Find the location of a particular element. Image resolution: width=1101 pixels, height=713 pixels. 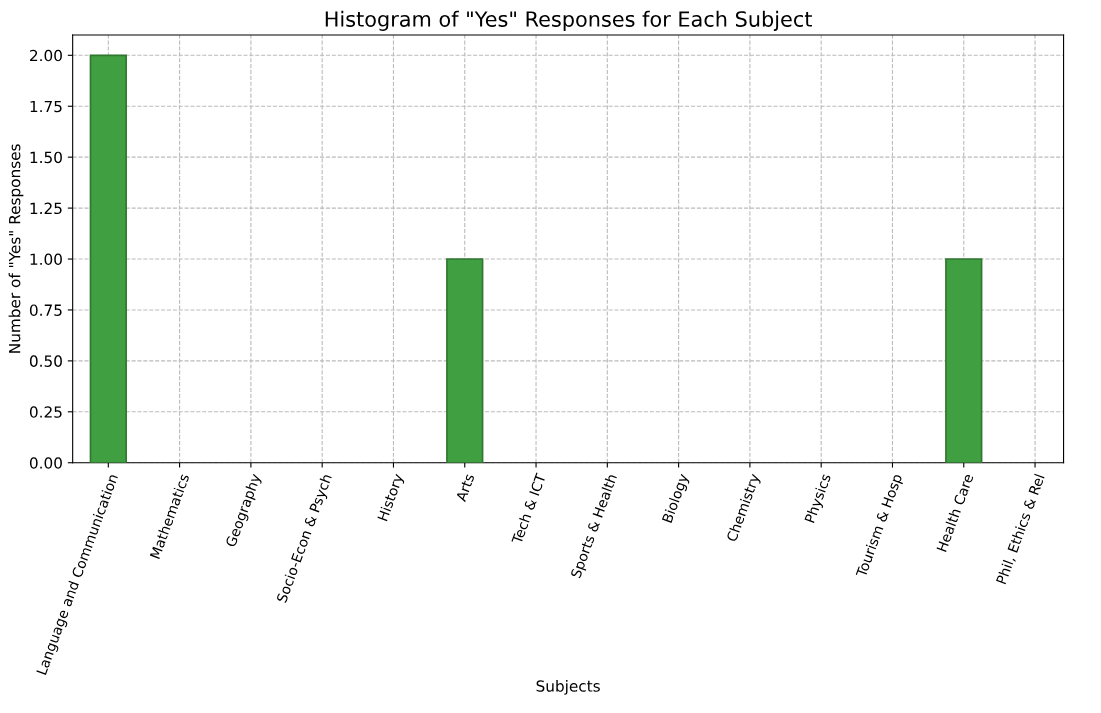

y-tick-label: 0.25 is located at coordinates (45, 412).